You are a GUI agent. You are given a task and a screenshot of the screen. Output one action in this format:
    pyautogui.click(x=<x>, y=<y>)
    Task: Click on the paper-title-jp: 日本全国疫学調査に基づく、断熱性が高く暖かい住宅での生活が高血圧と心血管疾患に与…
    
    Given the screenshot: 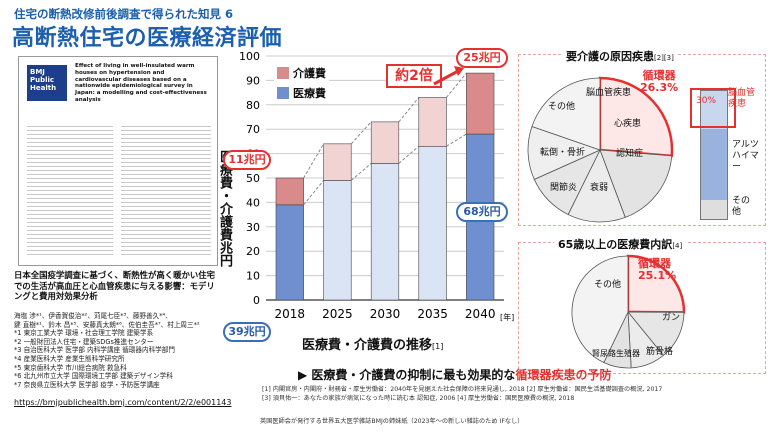 What is the action you would take?
    pyautogui.click(x=114, y=285)
    